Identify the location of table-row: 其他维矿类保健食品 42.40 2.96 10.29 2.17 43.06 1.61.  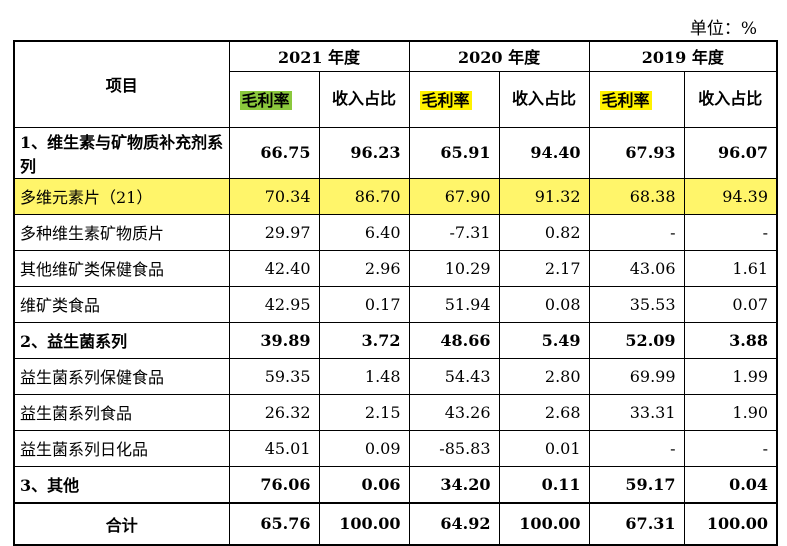
(395, 268).